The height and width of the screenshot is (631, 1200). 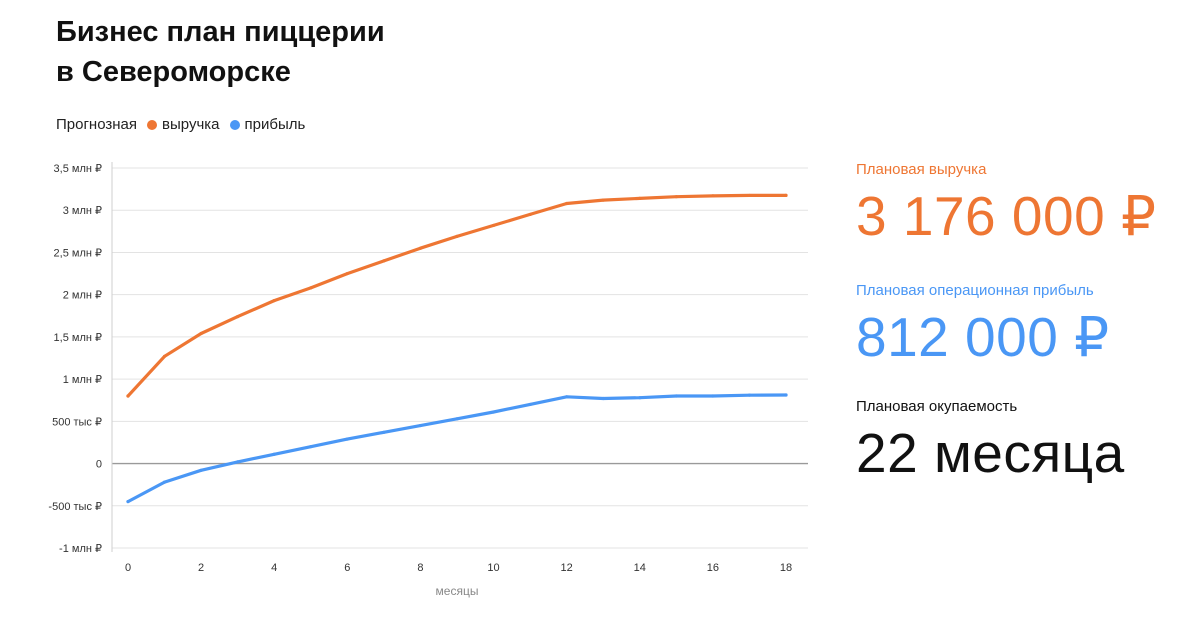 I want to click on x-tick-label: 4, so click(x=274, y=568).